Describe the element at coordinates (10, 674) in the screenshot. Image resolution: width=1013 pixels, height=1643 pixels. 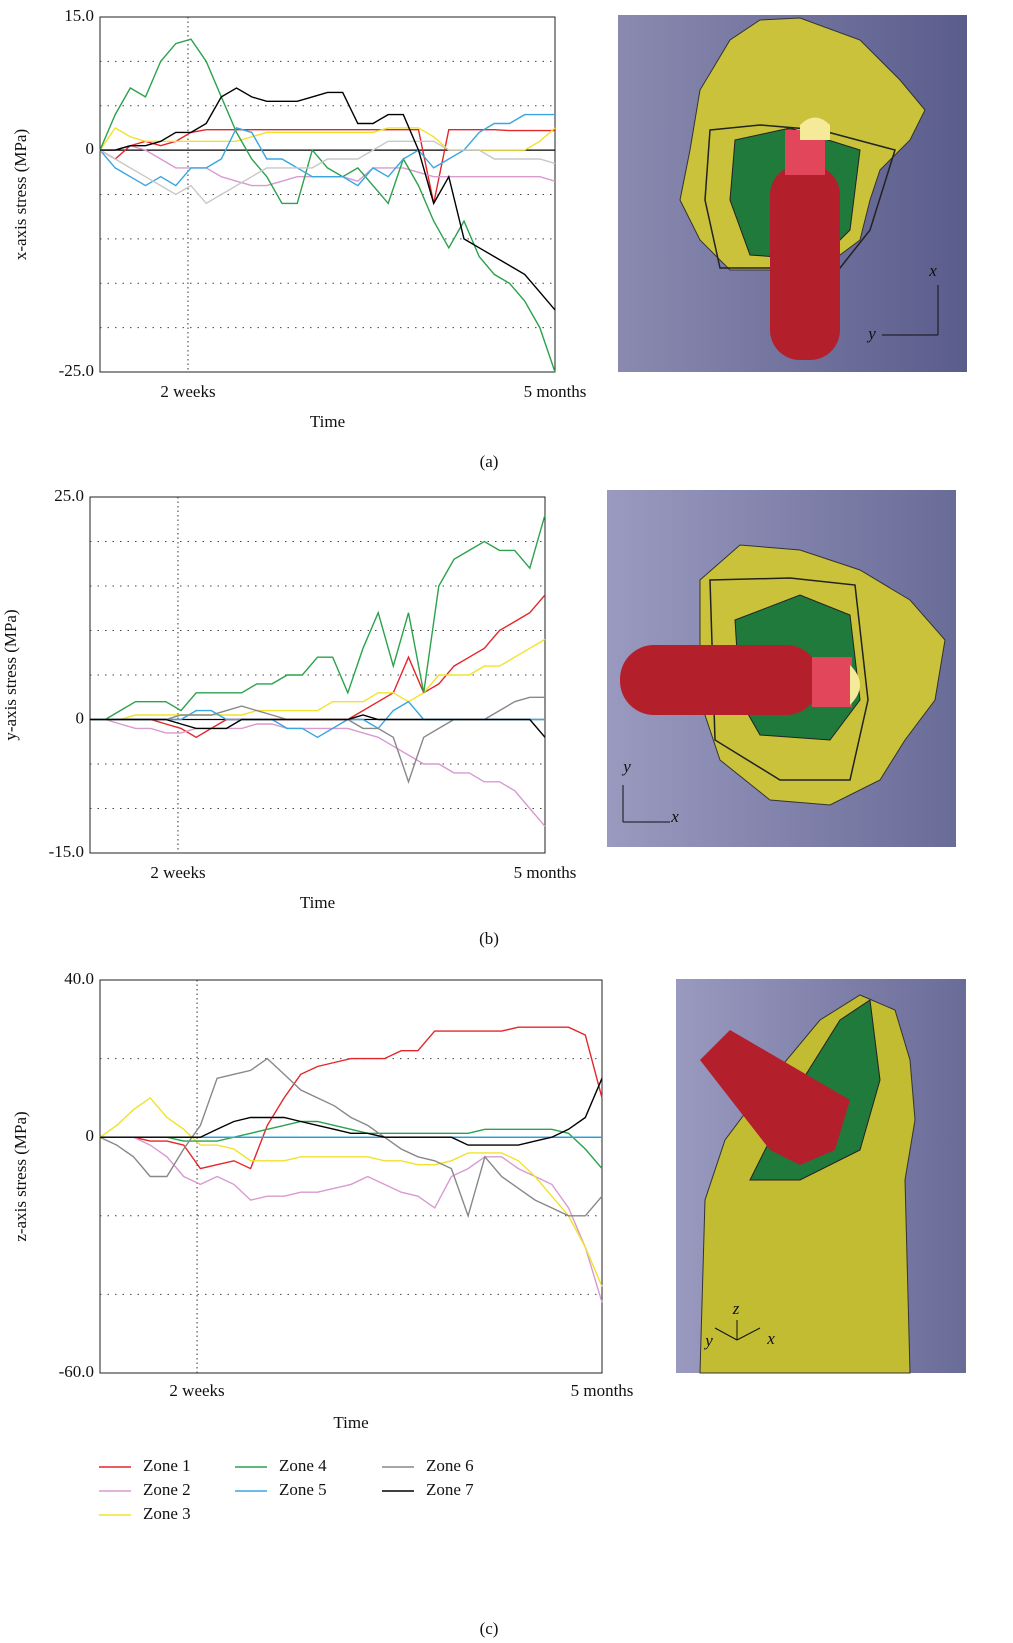
I see `y-axis-label: y-axis stress (MPa)` at that location.